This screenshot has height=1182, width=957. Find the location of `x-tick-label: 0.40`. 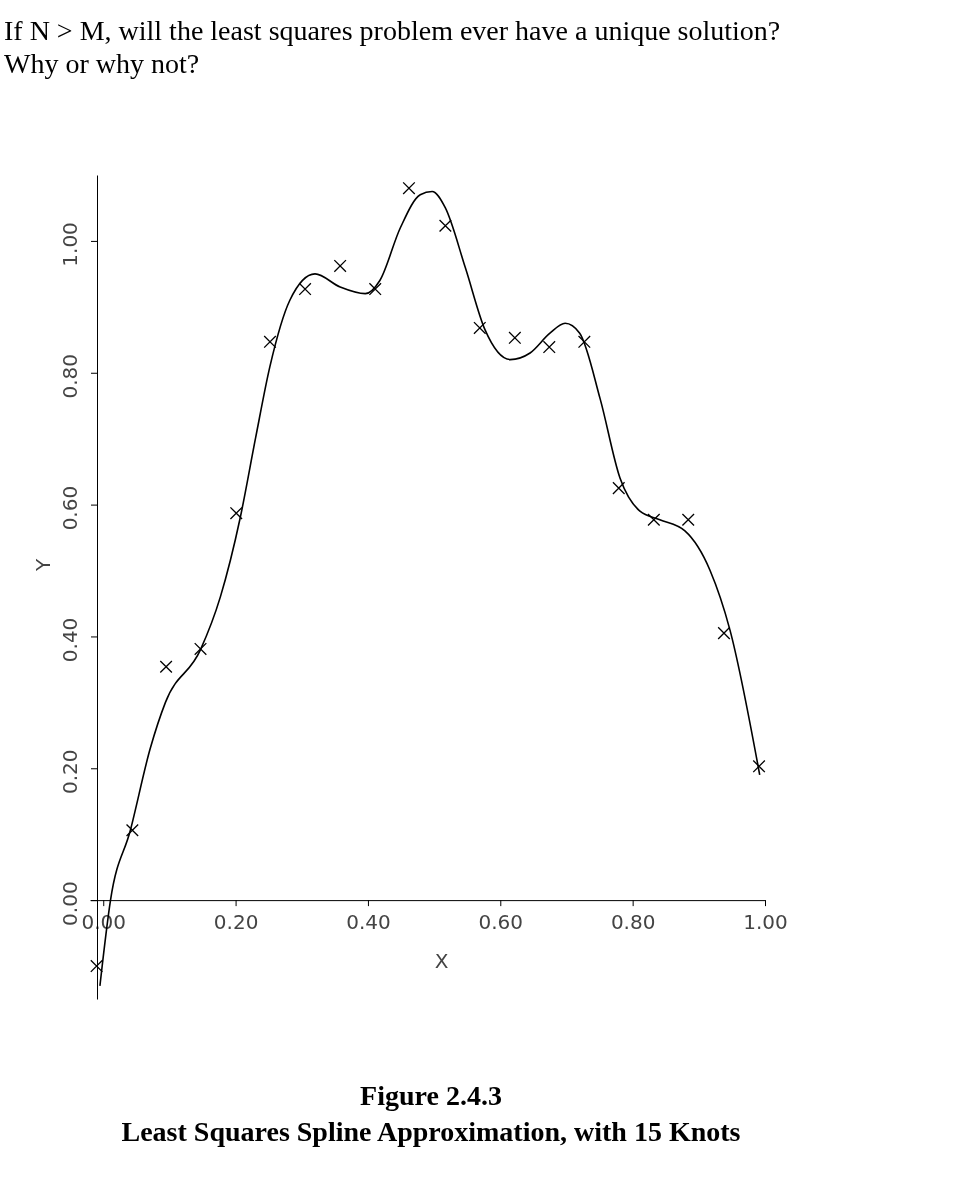

x-tick-label: 0.40 is located at coordinates (368, 922).